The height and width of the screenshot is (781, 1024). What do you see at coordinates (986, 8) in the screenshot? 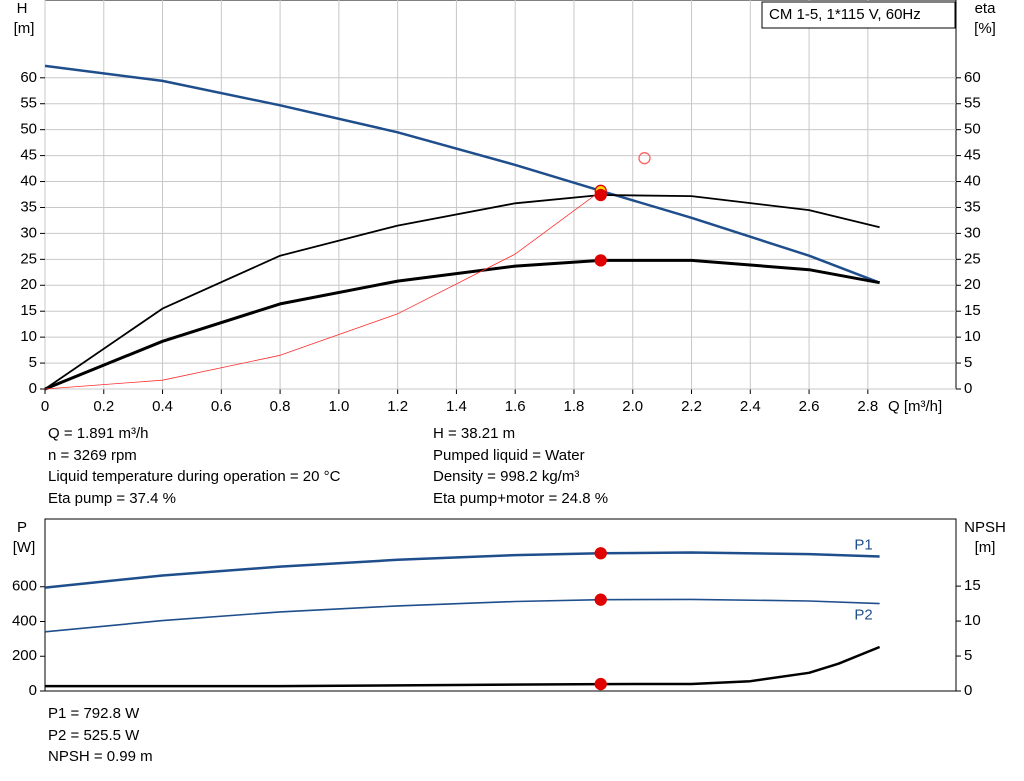
I see `y2-axis-label: eta` at bounding box center [986, 8].